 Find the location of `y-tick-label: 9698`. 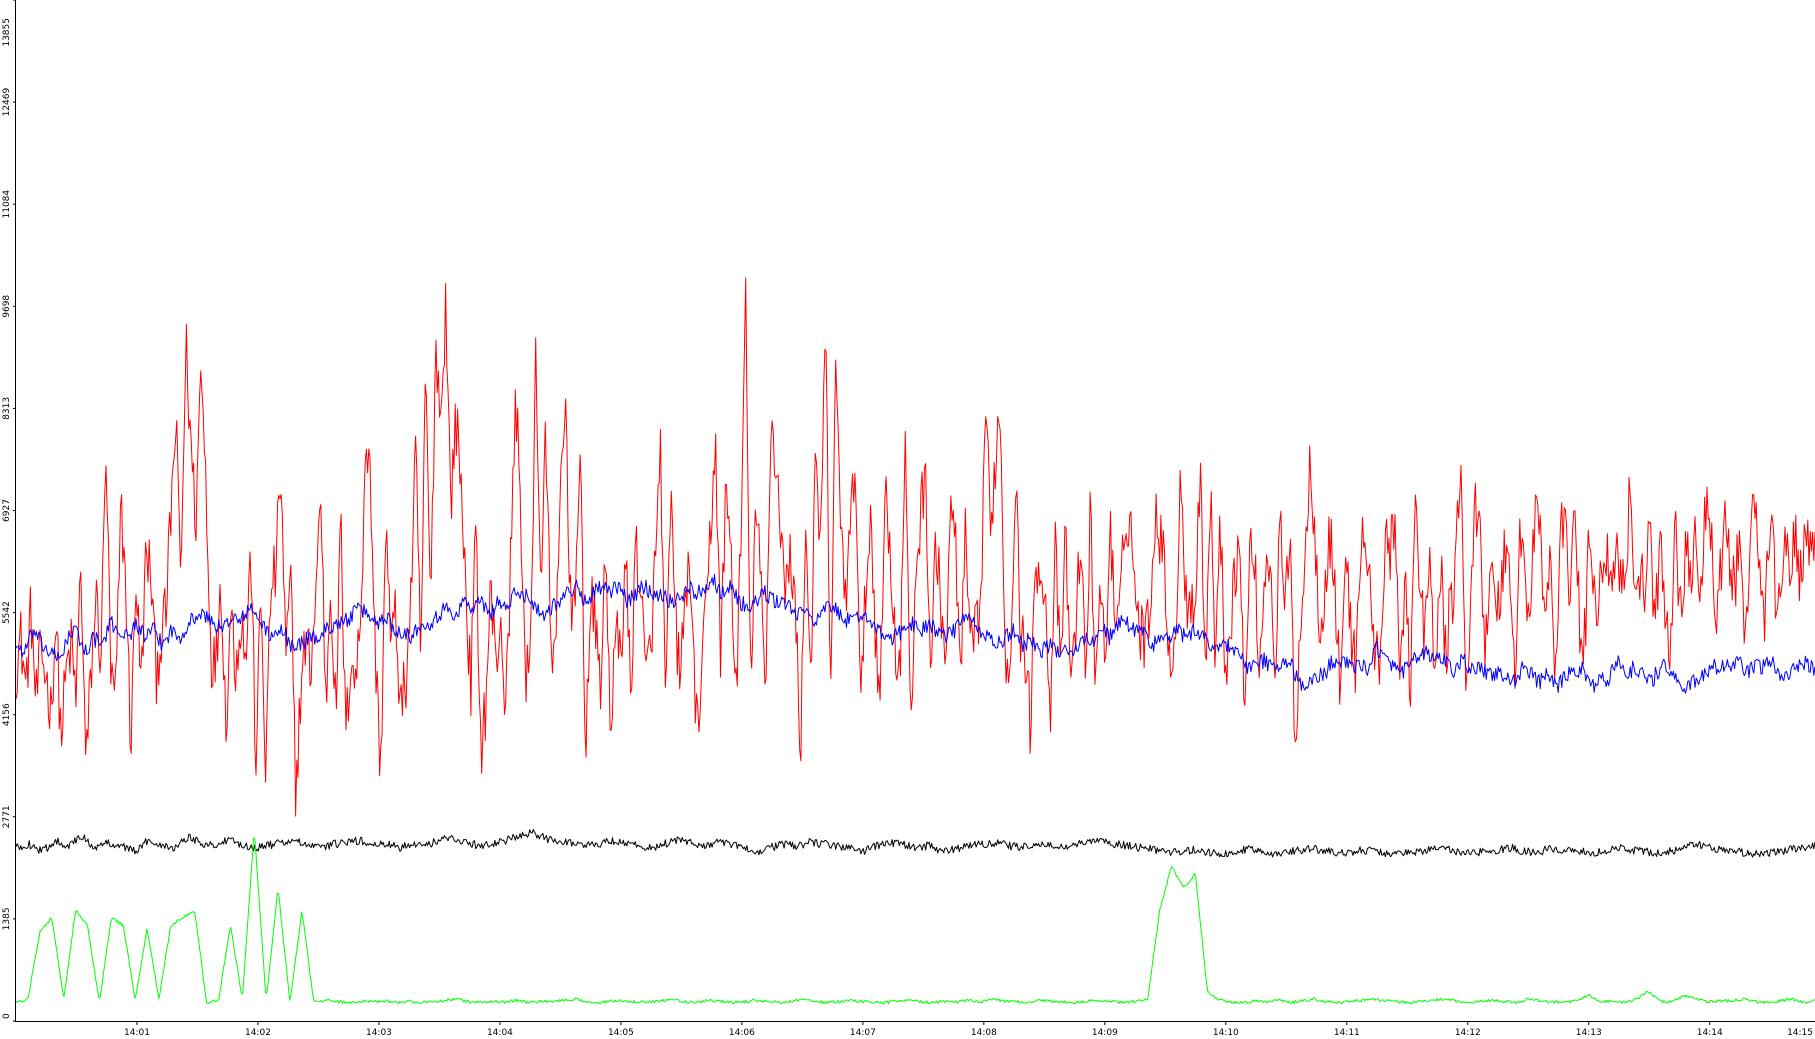

y-tick-label: 9698 is located at coordinates (7, 306).